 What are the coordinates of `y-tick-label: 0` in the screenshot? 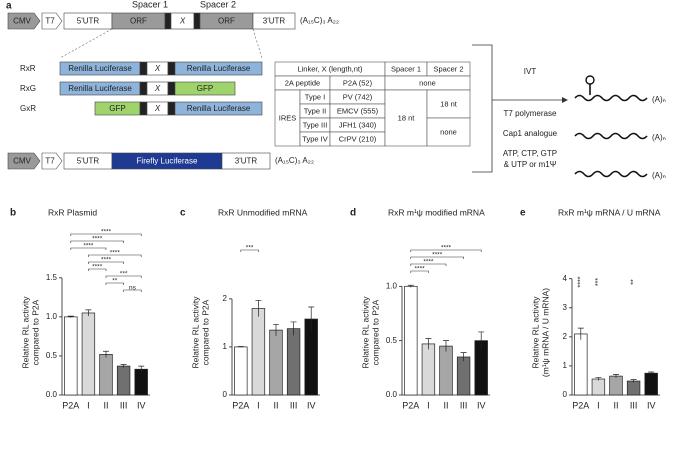 It's located at (225, 394).